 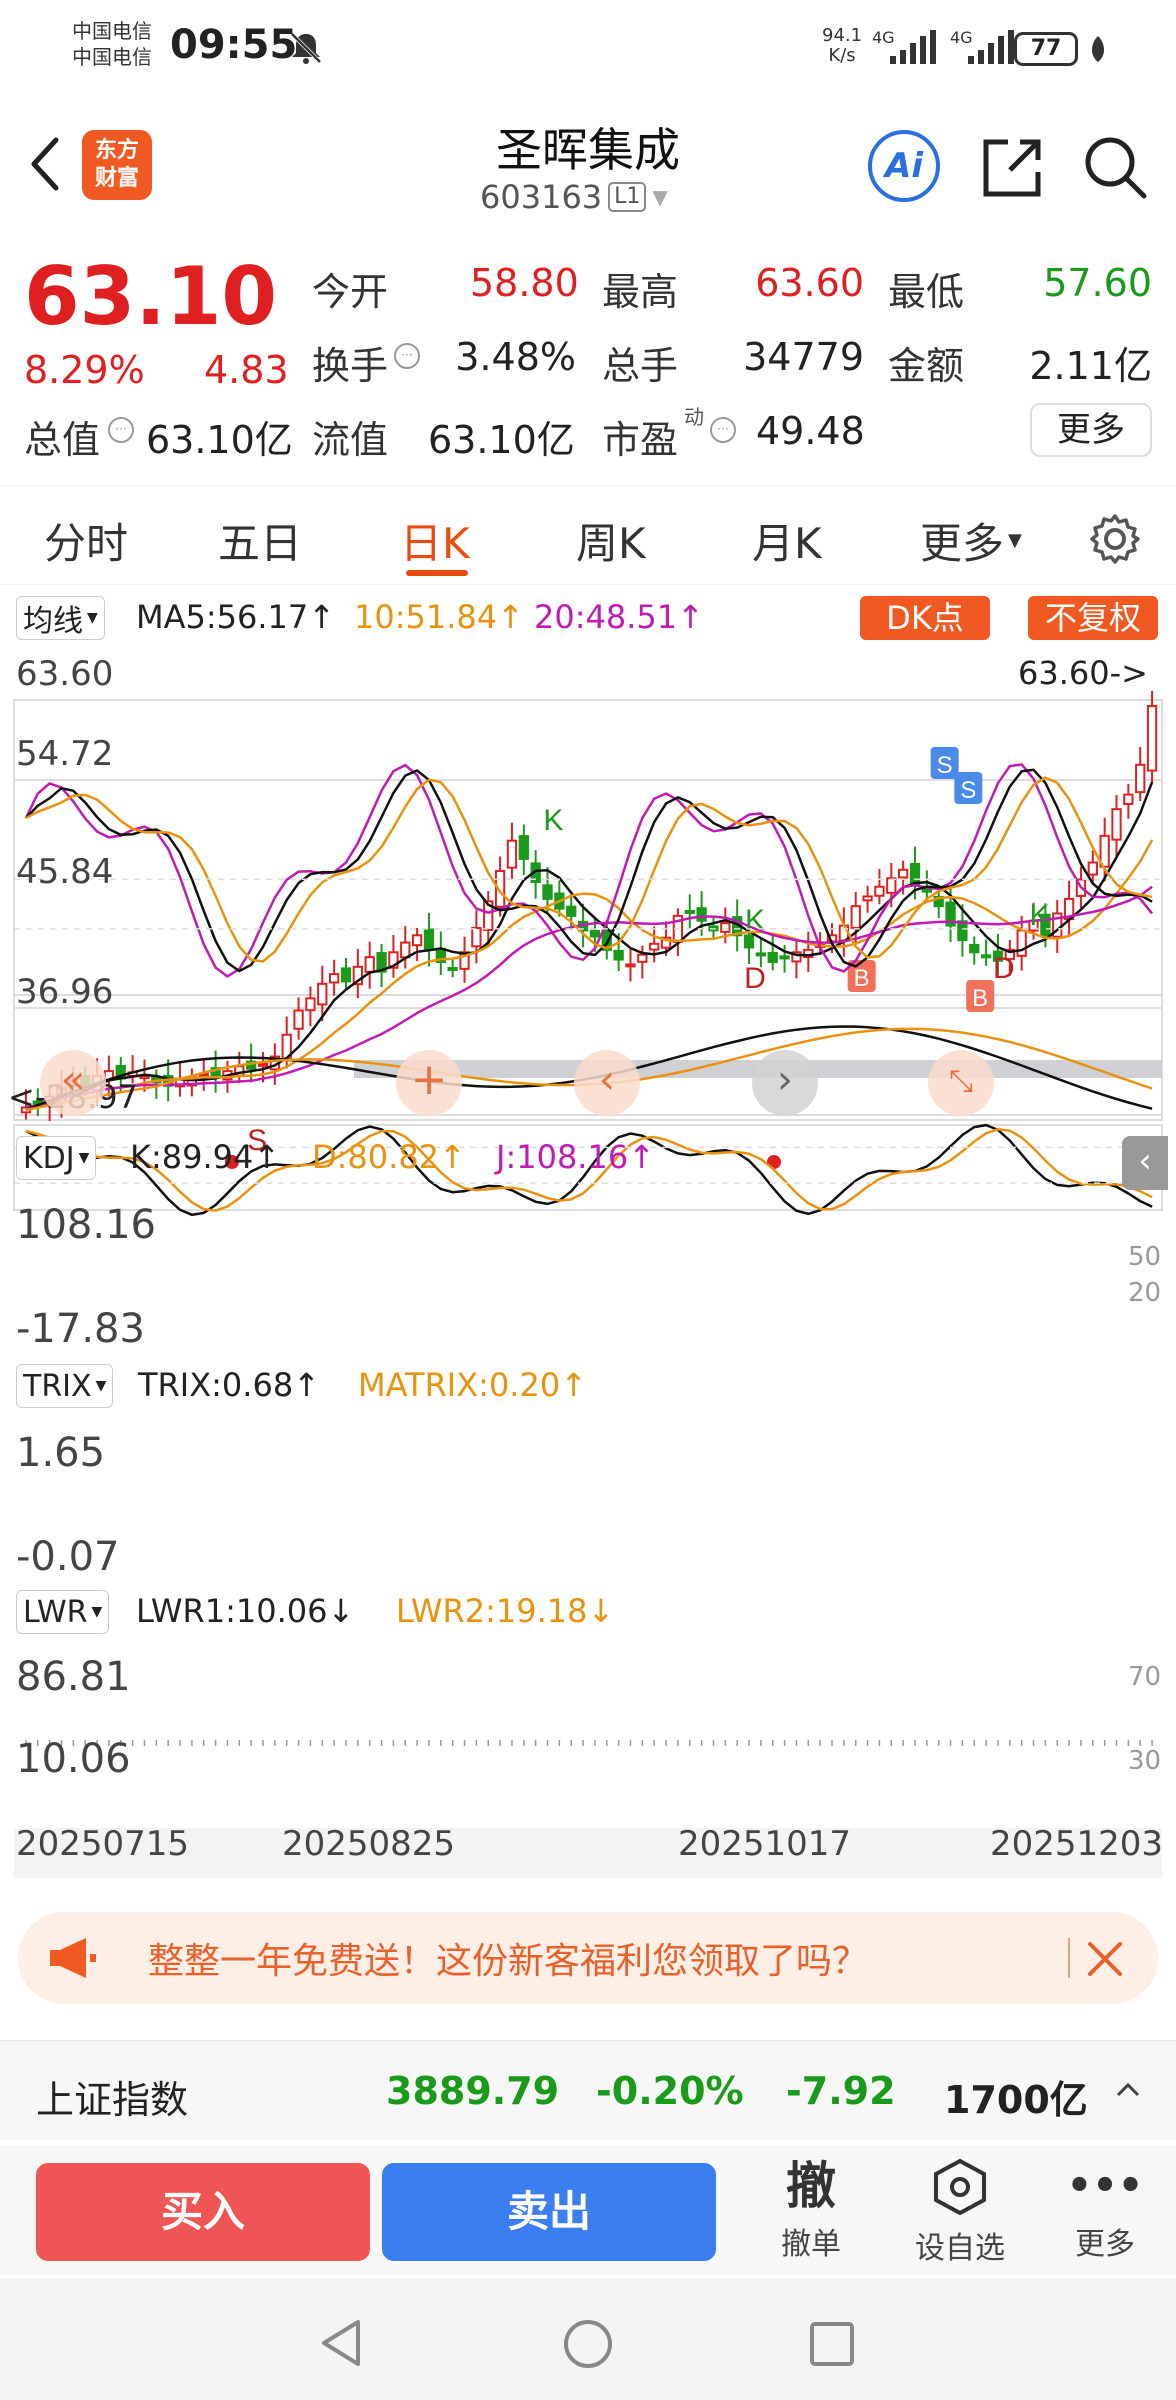 What do you see at coordinates (785, 1083) in the screenshot?
I see `step-right-button: ›` at bounding box center [785, 1083].